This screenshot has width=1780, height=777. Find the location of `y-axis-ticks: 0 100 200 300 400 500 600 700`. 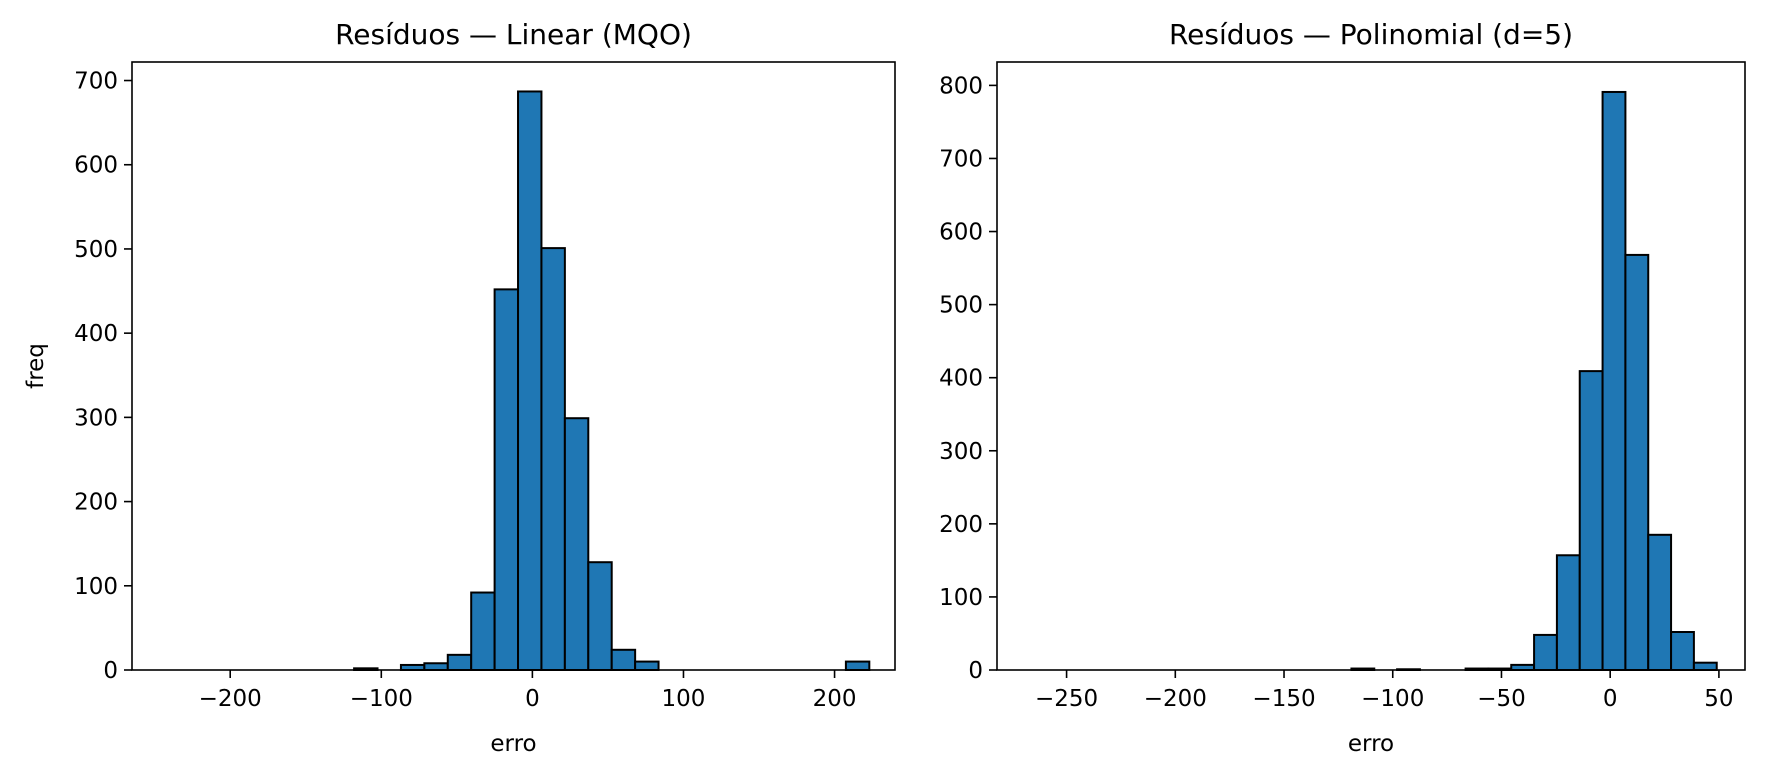

y-axis-ticks: 0 100 200 300 400 500 600 700 is located at coordinates (103, 376).